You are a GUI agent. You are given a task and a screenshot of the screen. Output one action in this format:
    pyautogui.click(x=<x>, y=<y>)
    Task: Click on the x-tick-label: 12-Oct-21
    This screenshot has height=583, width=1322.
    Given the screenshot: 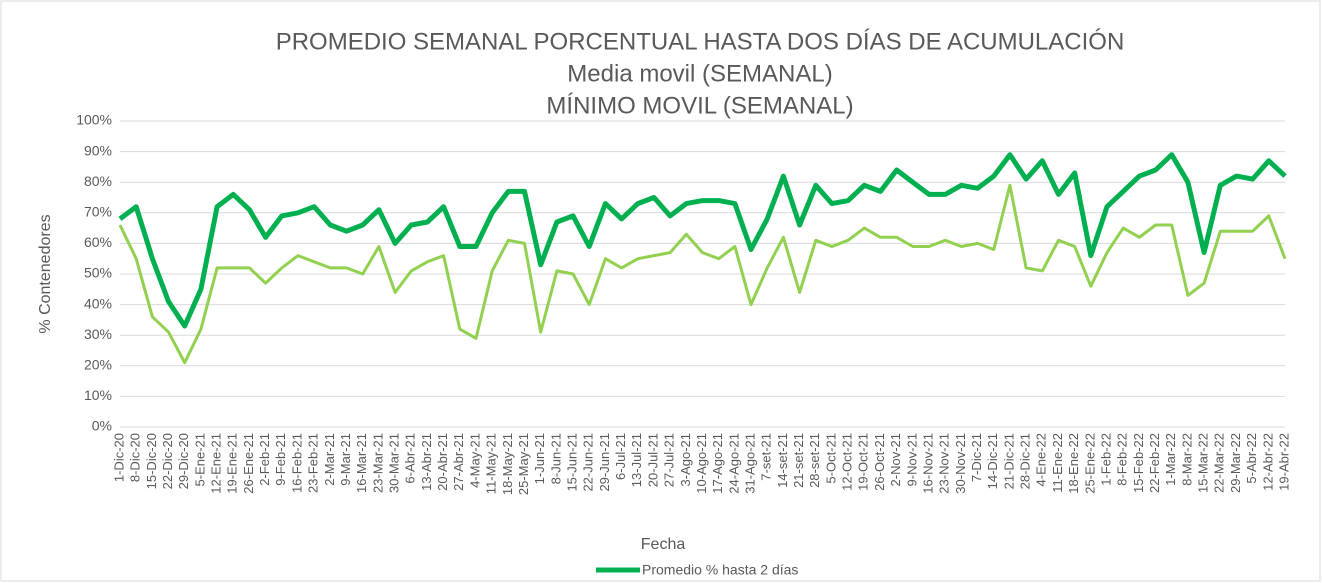 What is the action you would take?
    pyautogui.click(x=847, y=462)
    